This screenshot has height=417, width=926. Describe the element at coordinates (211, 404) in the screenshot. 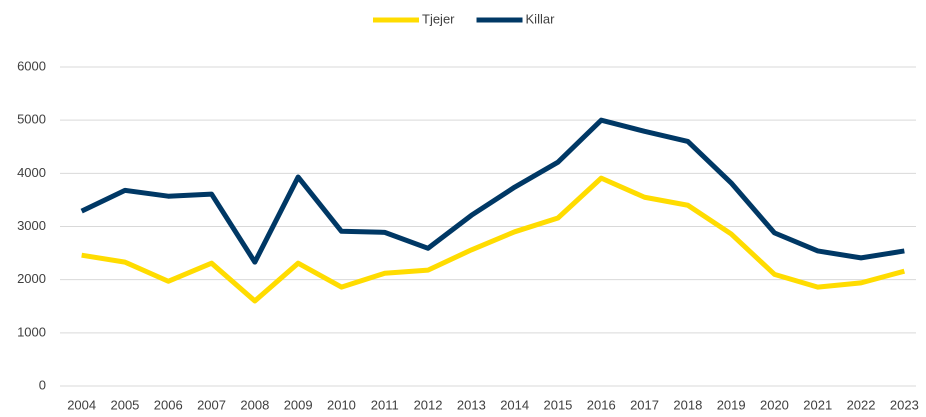

I see `x-tick-label: 2007` at that location.